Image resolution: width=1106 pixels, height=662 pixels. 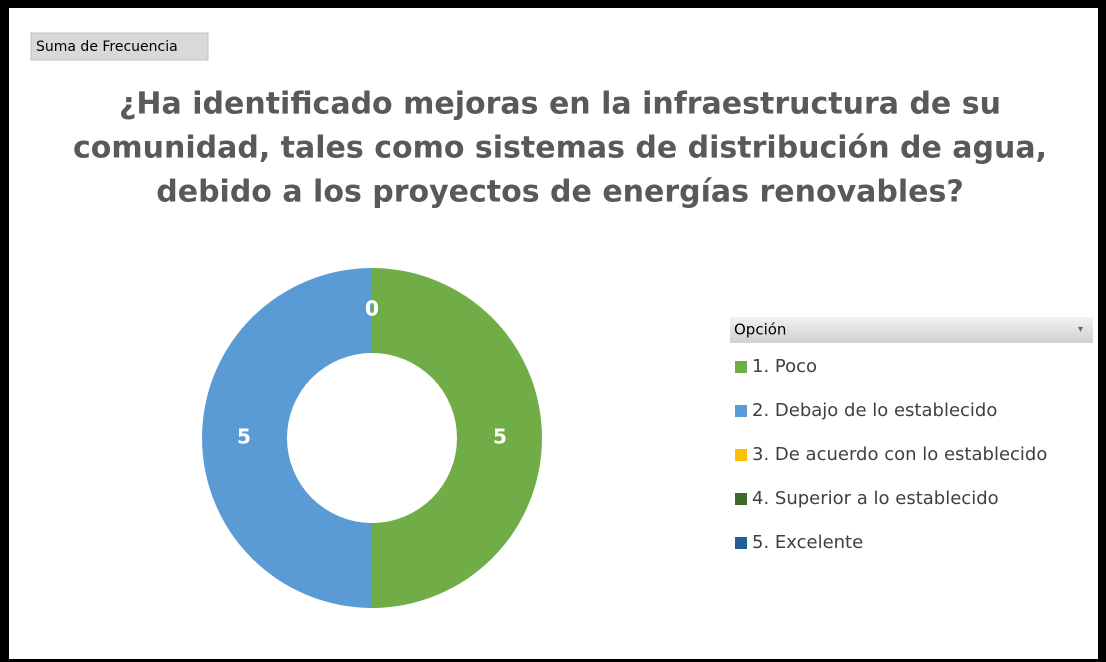 I want to click on legend-label: 3. De acuerdo con lo establecido, so click(x=899, y=454).